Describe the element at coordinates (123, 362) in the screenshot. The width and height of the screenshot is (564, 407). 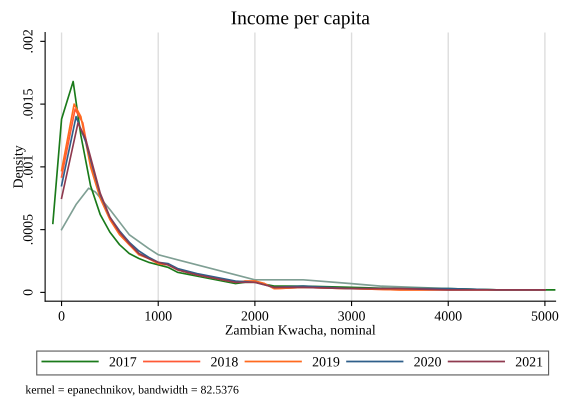
I see `legend-label: 2017` at that location.